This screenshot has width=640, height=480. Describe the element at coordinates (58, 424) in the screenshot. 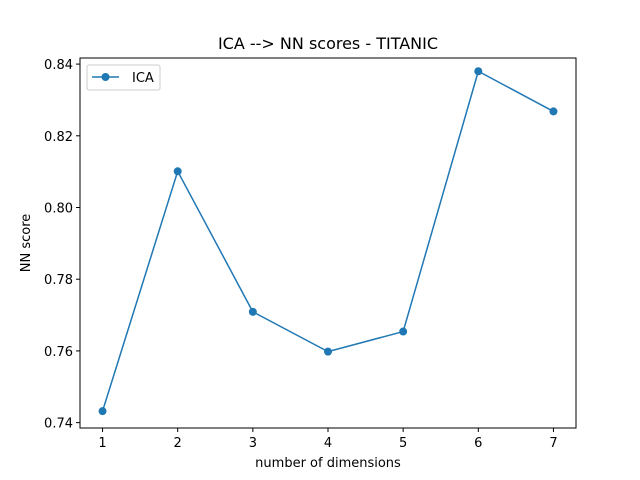

I see `y-tick-label: 0.74` at that location.